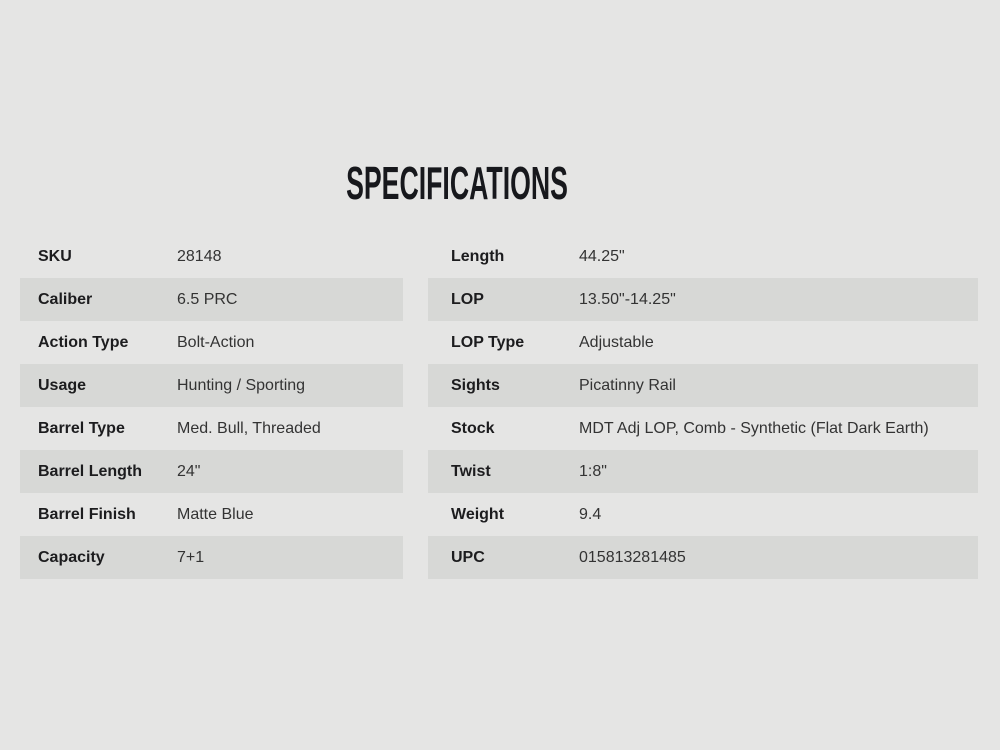  Describe the element at coordinates (590, 514) in the screenshot. I see `spec-value: 9.4` at that location.